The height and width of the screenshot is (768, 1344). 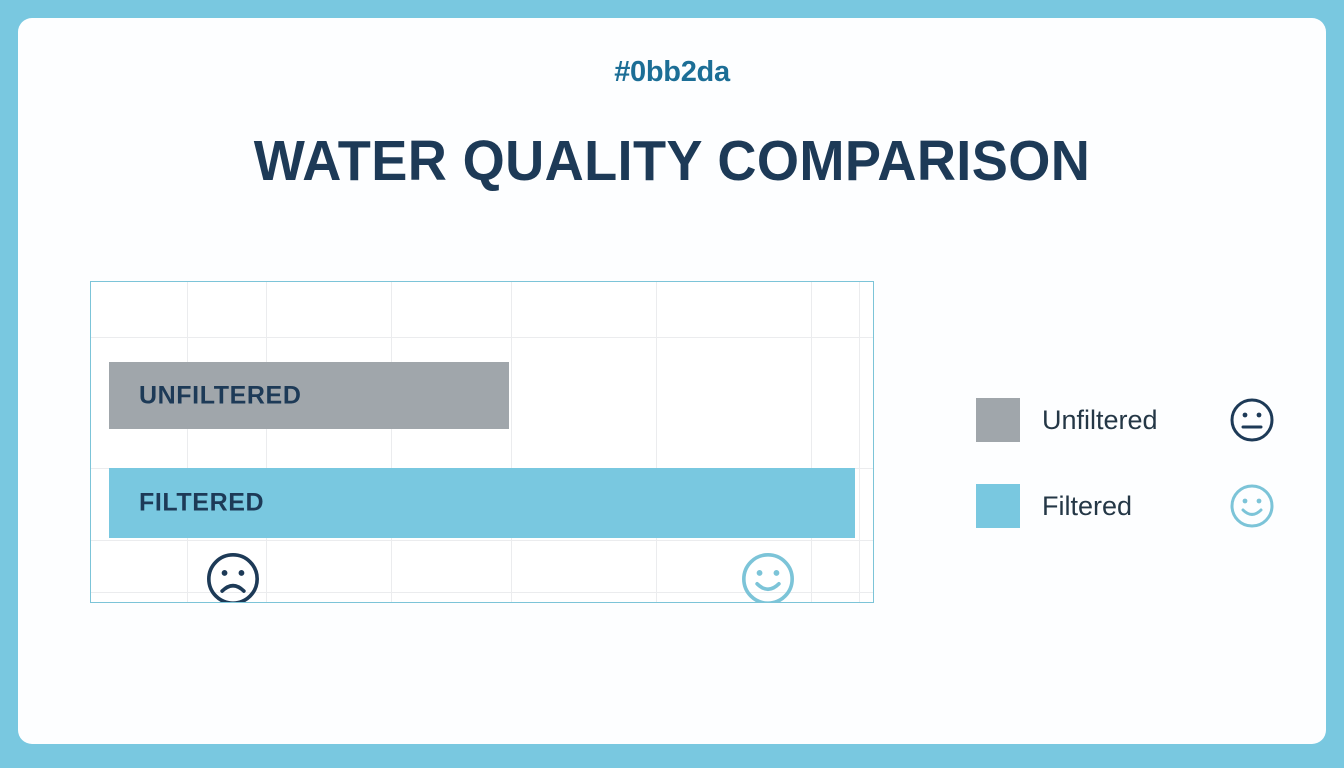 I want to click on bar-unfiltered: UNFILTERED, so click(x=309, y=395).